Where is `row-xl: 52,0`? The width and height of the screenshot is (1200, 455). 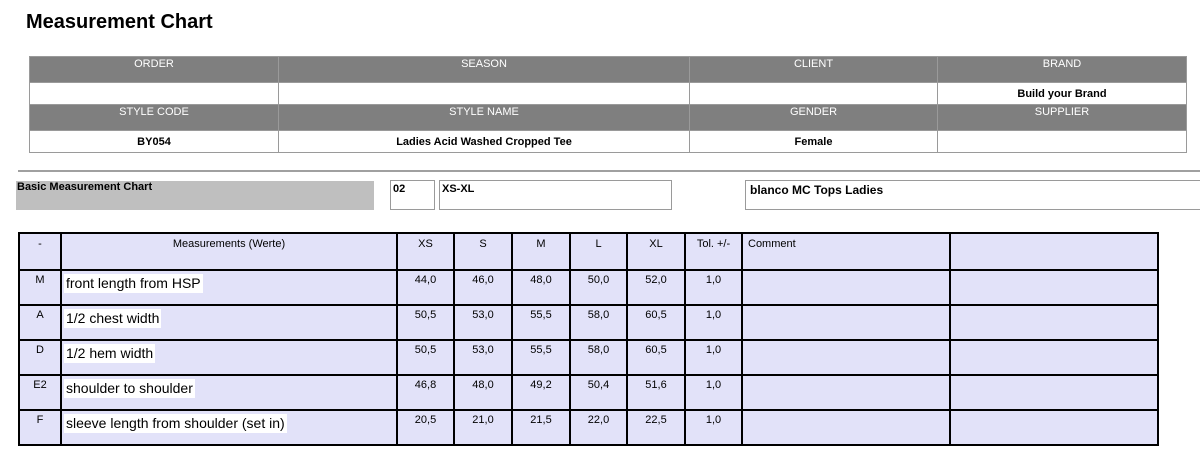
row-xl: 52,0 is located at coordinates (656, 287).